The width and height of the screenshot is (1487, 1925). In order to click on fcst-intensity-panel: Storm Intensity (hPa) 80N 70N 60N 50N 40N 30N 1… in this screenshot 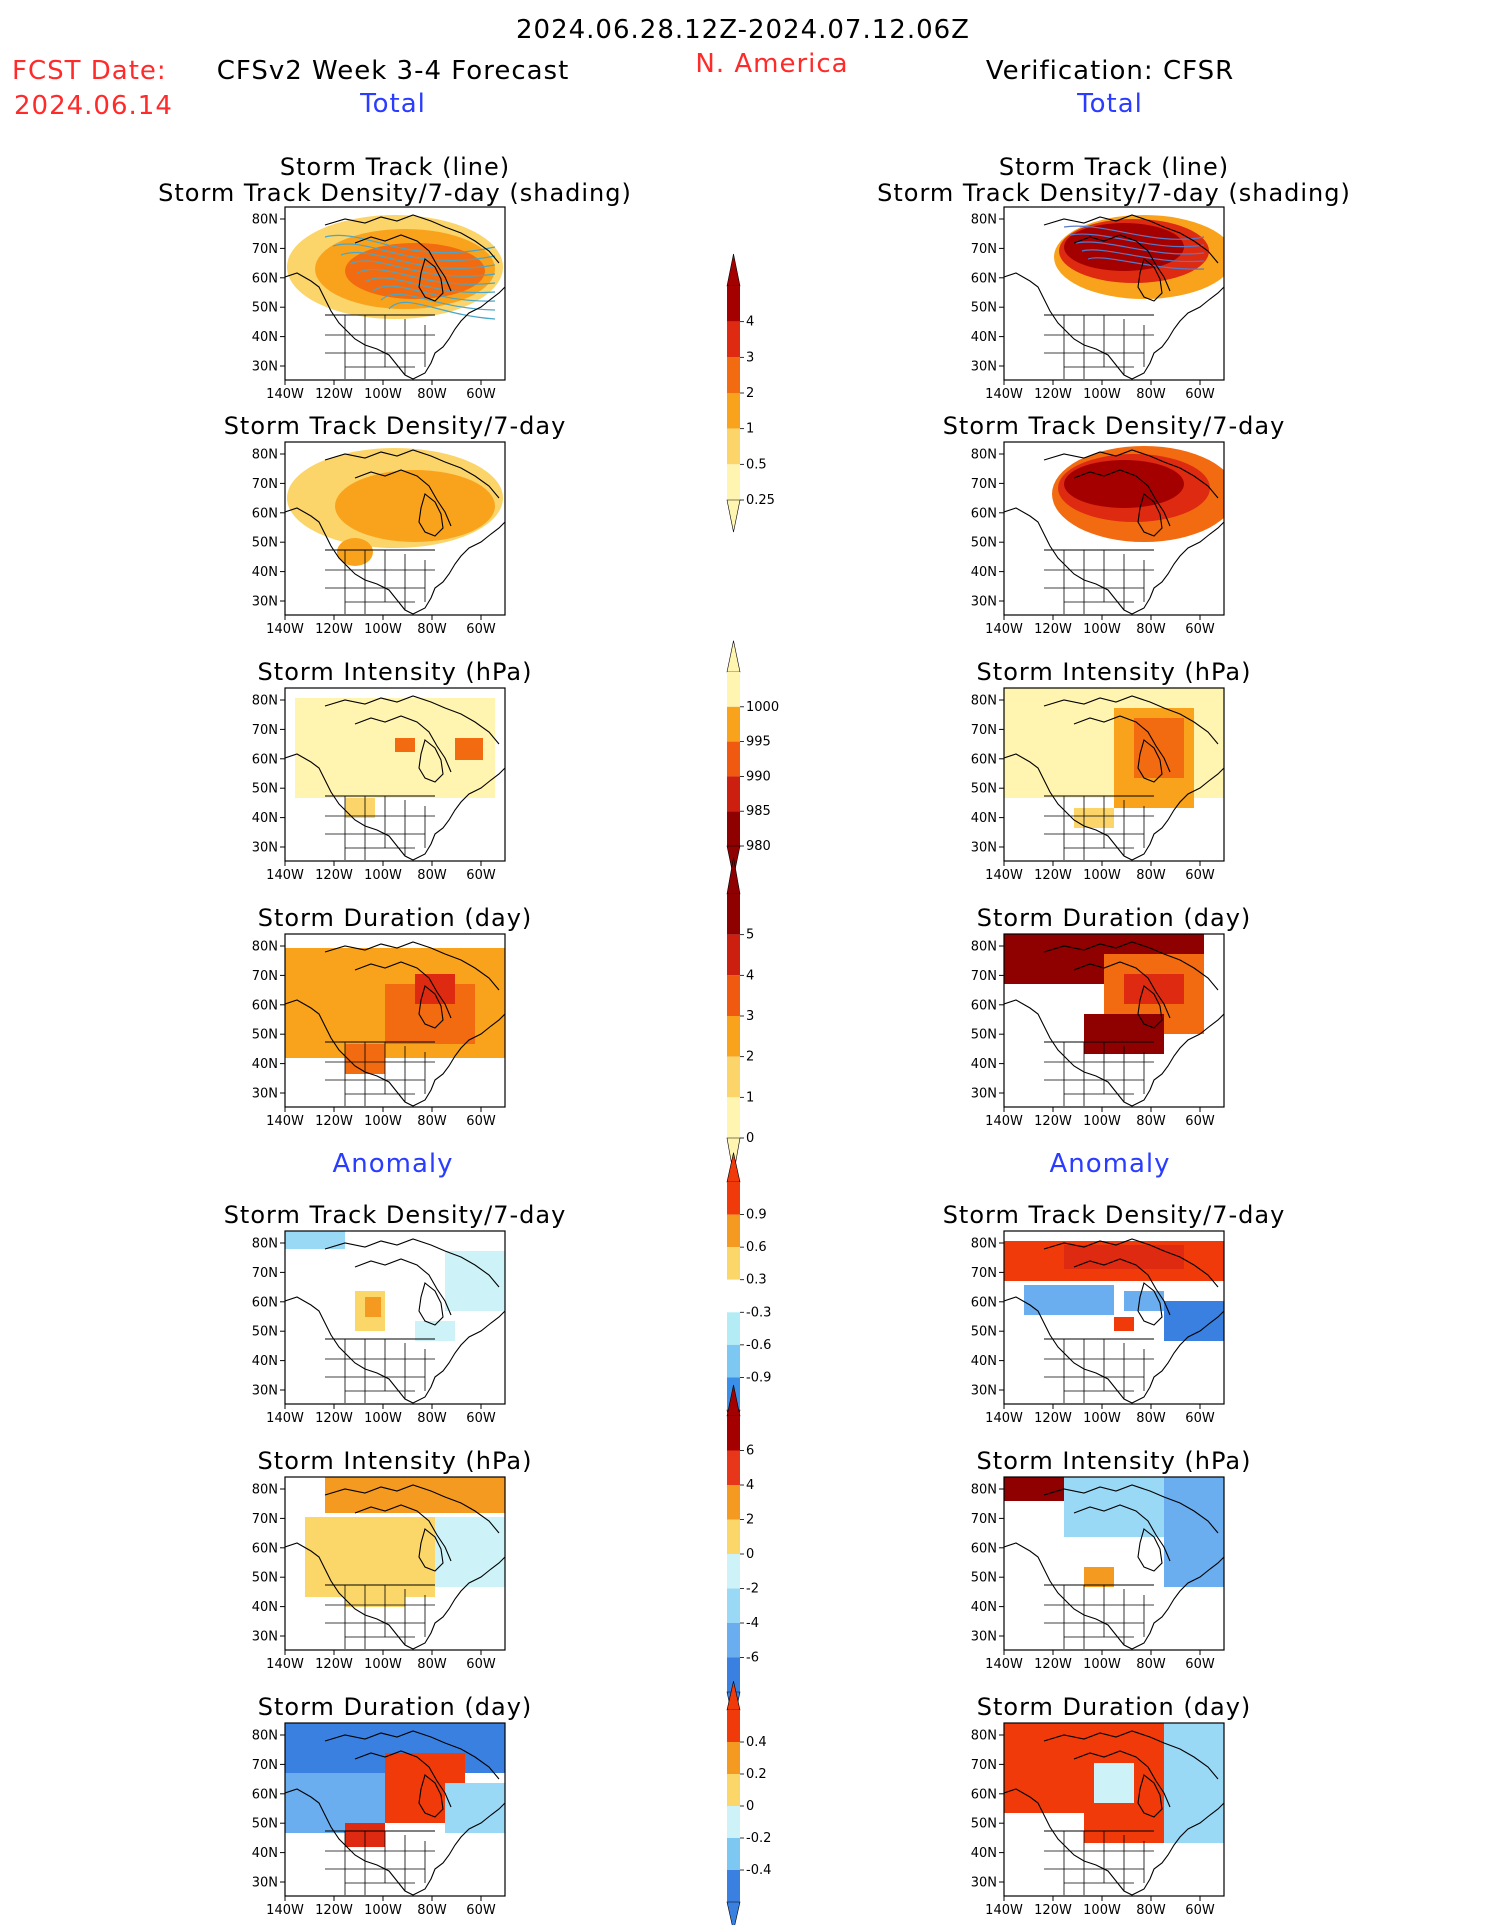, I will do `click(392, 770)`.